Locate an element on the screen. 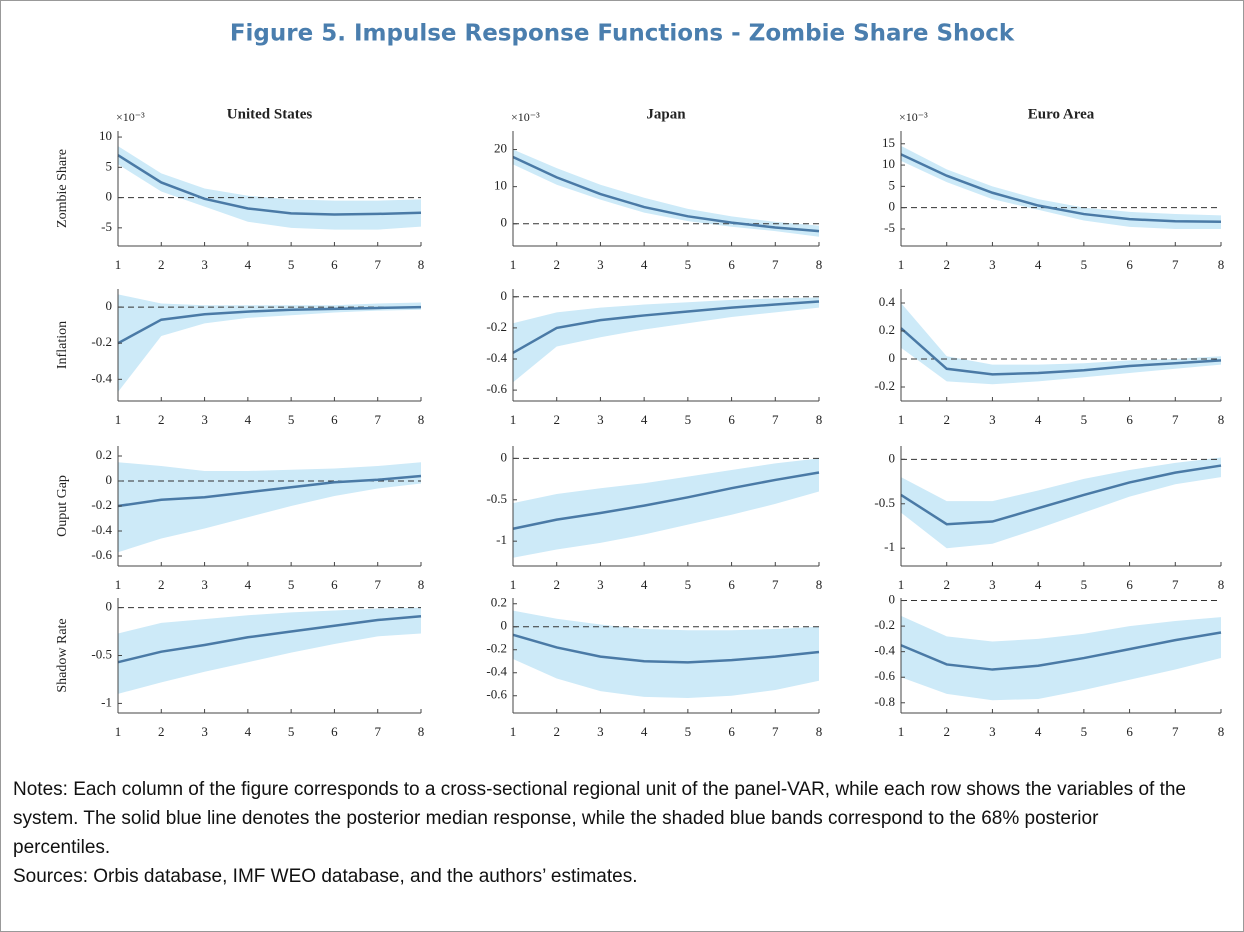 The height and width of the screenshot is (932, 1244). y-tick-label: 15 is located at coordinates (888, 142).